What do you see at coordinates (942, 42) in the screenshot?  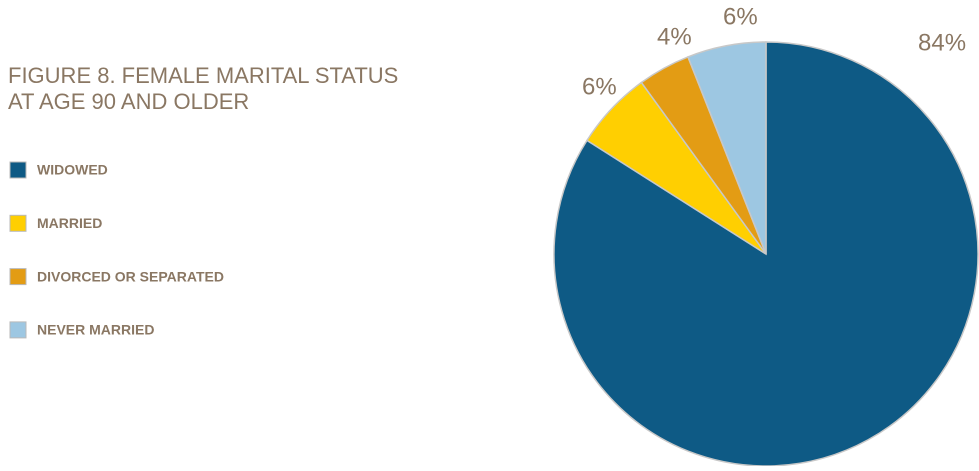 I see `data-label: 84%` at bounding box center [942, 42].